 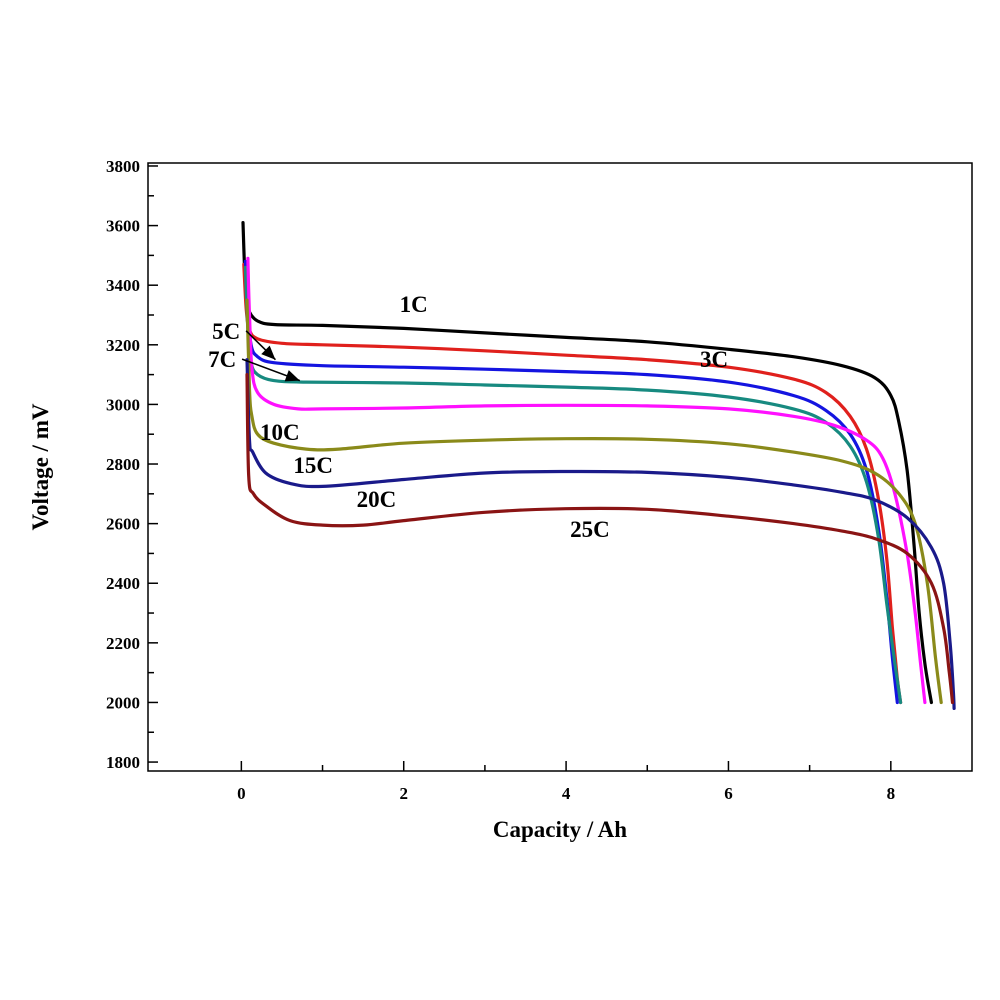 I want to click on x-tick-label: 0, so click(x=241, y=793).